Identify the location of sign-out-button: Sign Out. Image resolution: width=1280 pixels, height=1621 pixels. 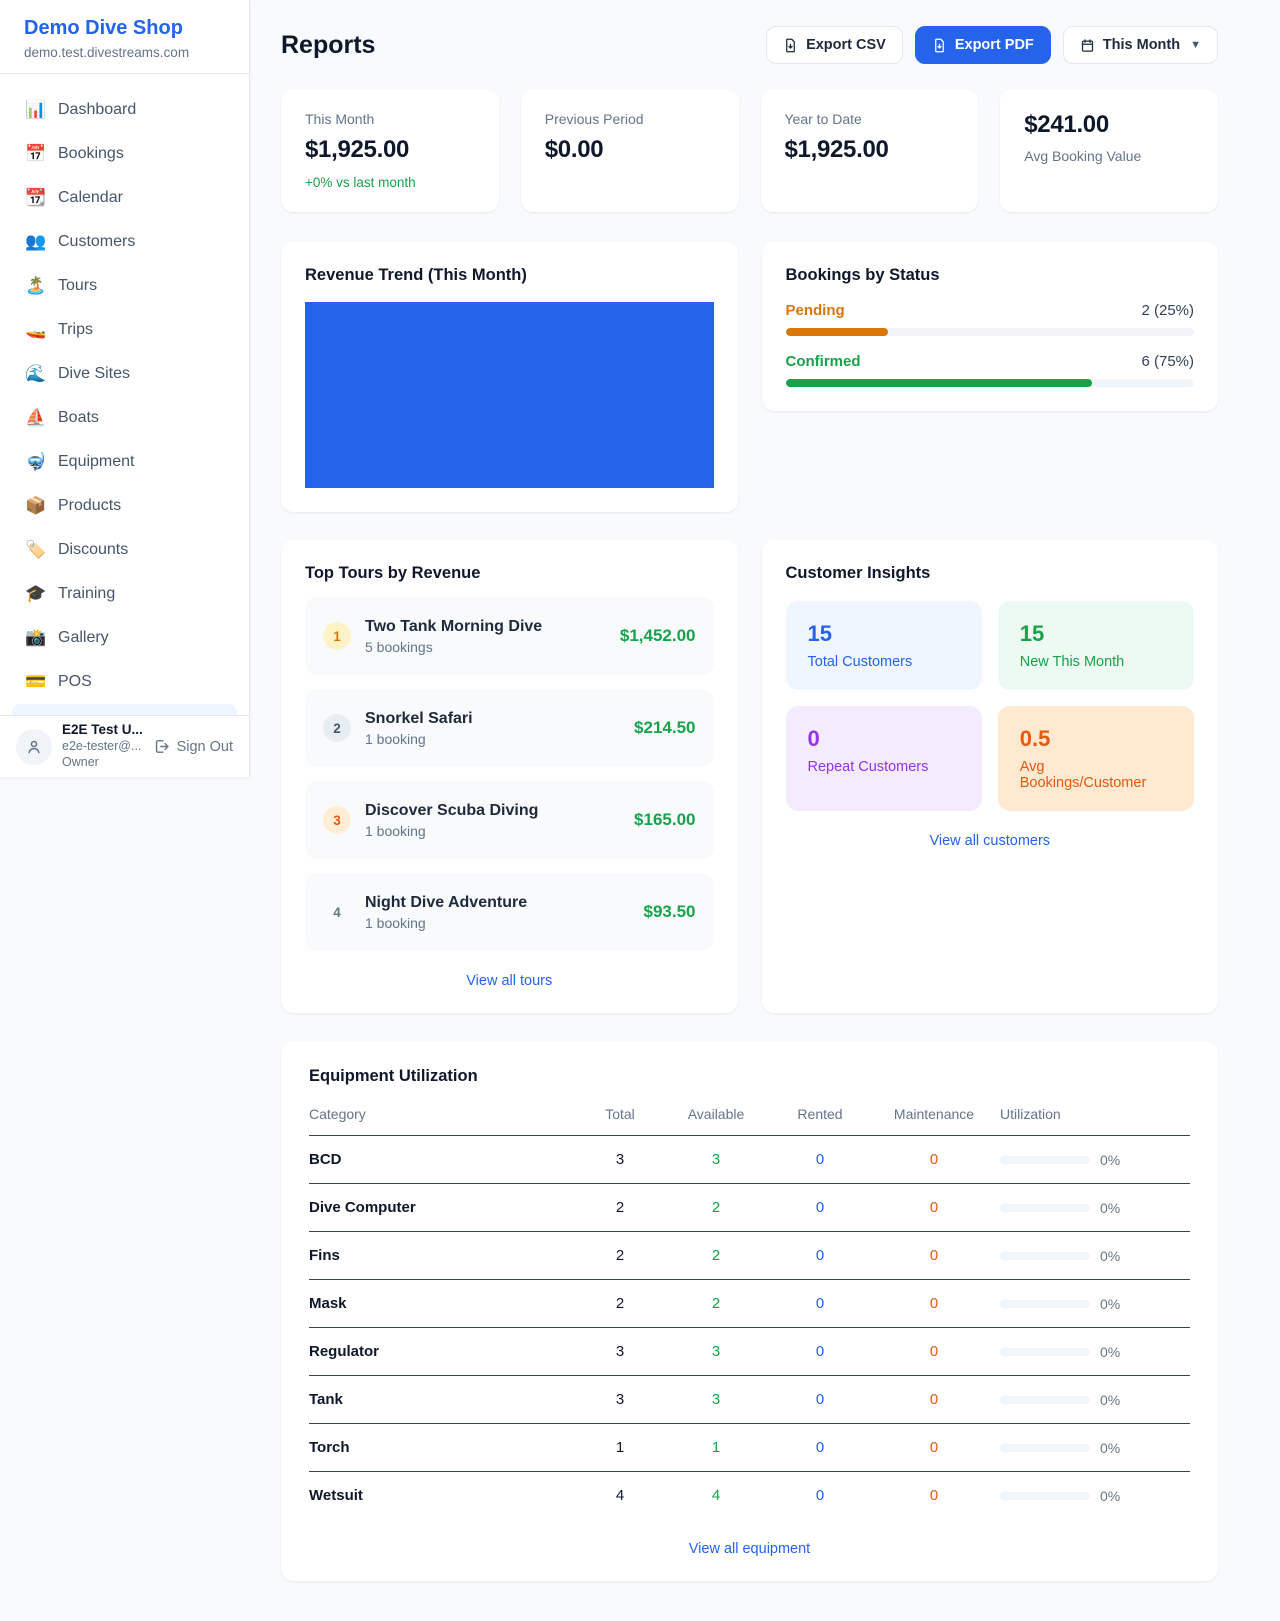
(193, 746).